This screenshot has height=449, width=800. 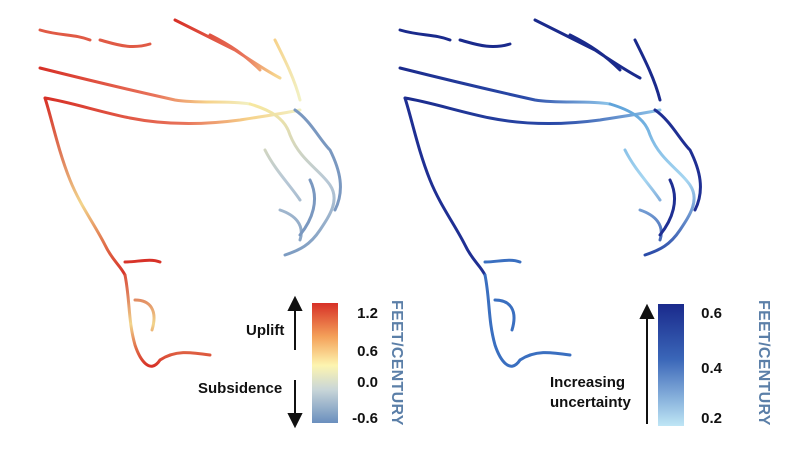 I want to click on island-coastline-r, so click(x=455, y=38).